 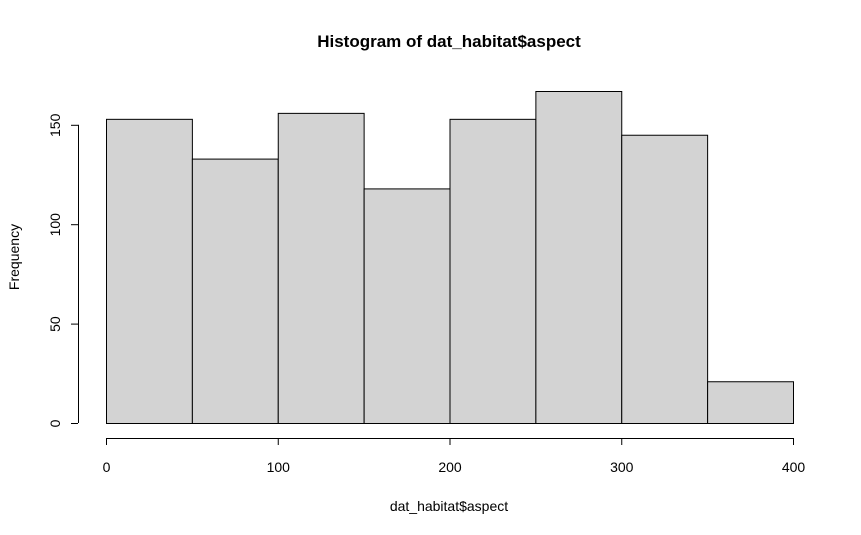 I want to click on y-axis-label: Frequency, so click(x=14, y=257).